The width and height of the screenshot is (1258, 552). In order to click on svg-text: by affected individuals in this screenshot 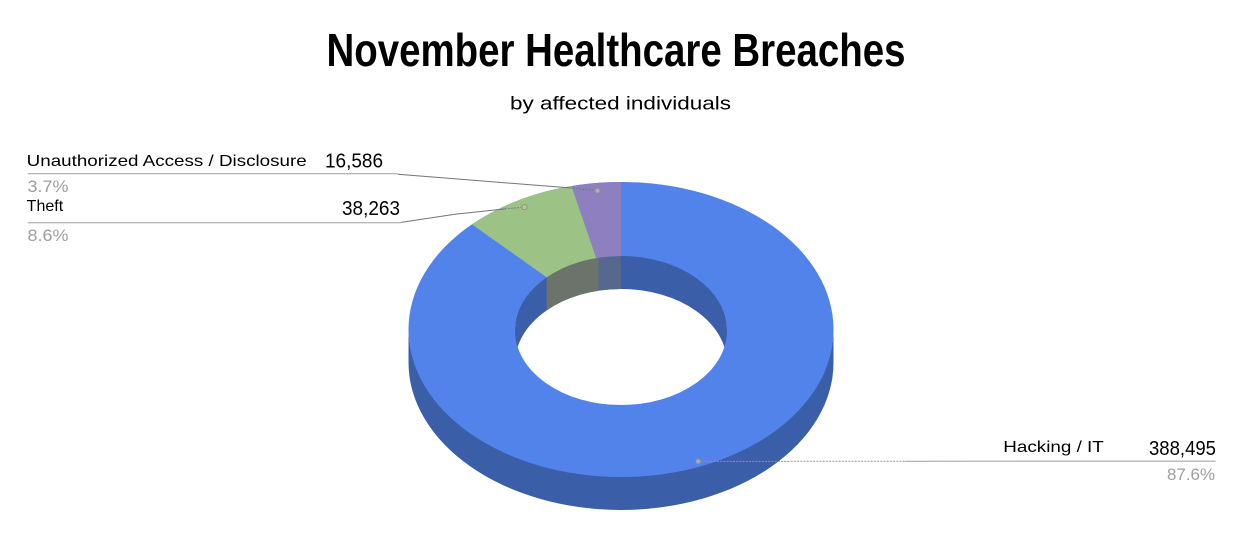, I will do `click(620, 103)`.